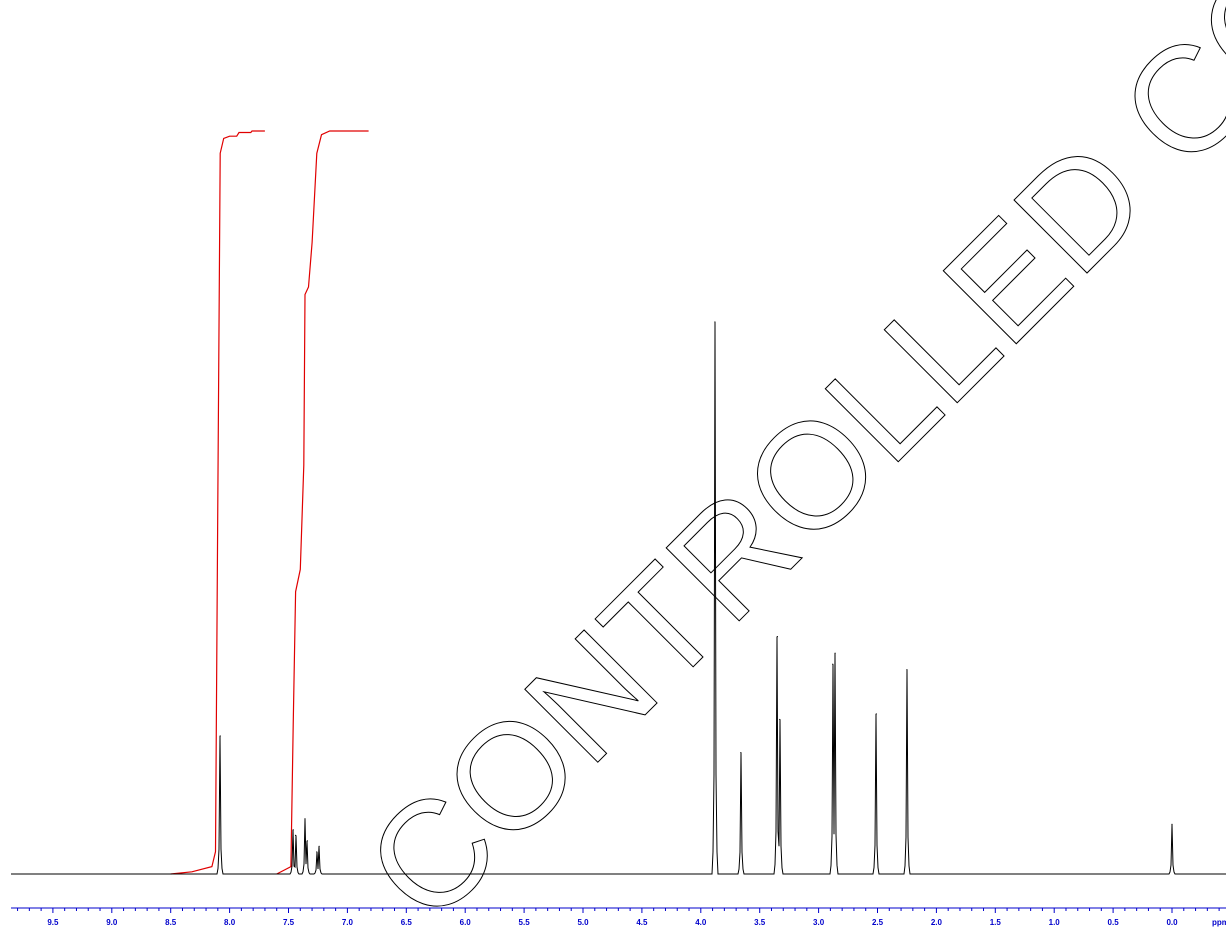 The image size is (1226, 930). Describe the element at coordinates (289, 922) in the screenshot. I see `x-tick-label: 7.5` at that location.